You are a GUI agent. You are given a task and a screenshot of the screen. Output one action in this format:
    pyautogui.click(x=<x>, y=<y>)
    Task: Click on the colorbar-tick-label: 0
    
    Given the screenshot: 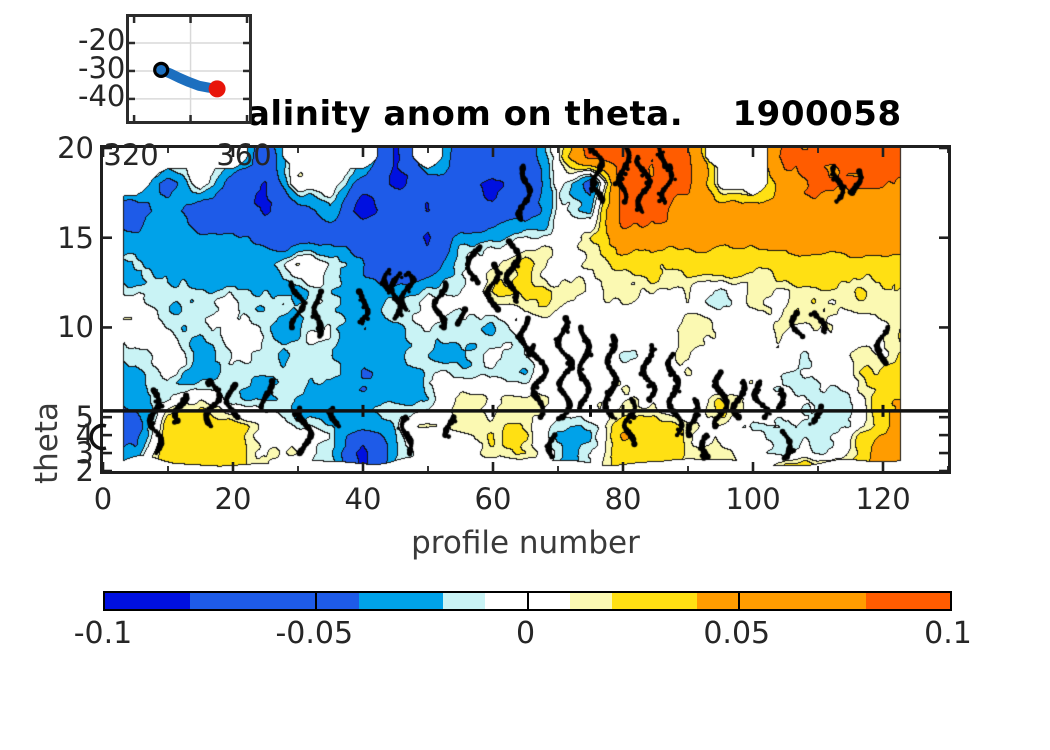 What is the action you would take?
    pyautogui.click(x=525, y=633)
    